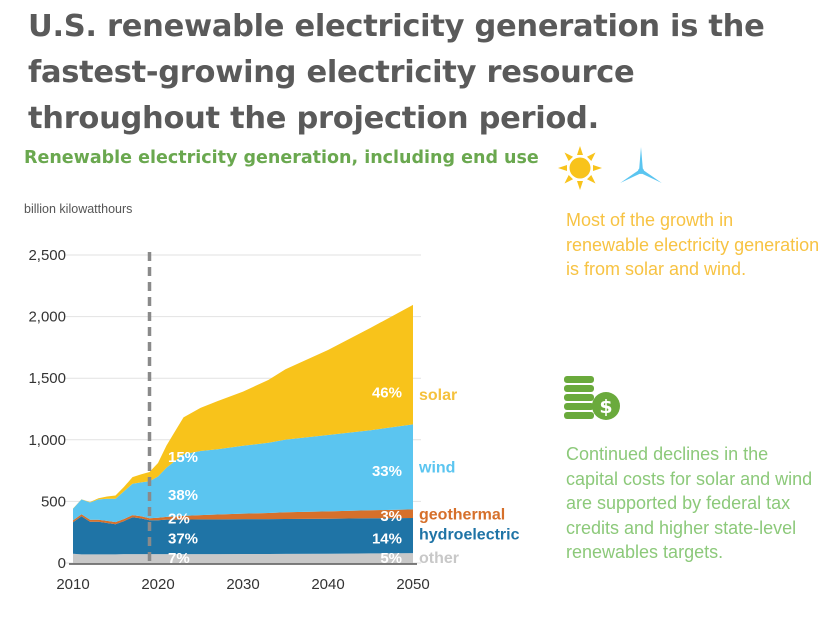 The height and width of the screenshot is (629, 827). I want to click on share-2050-geothermal: 3%, so click(391, 516).